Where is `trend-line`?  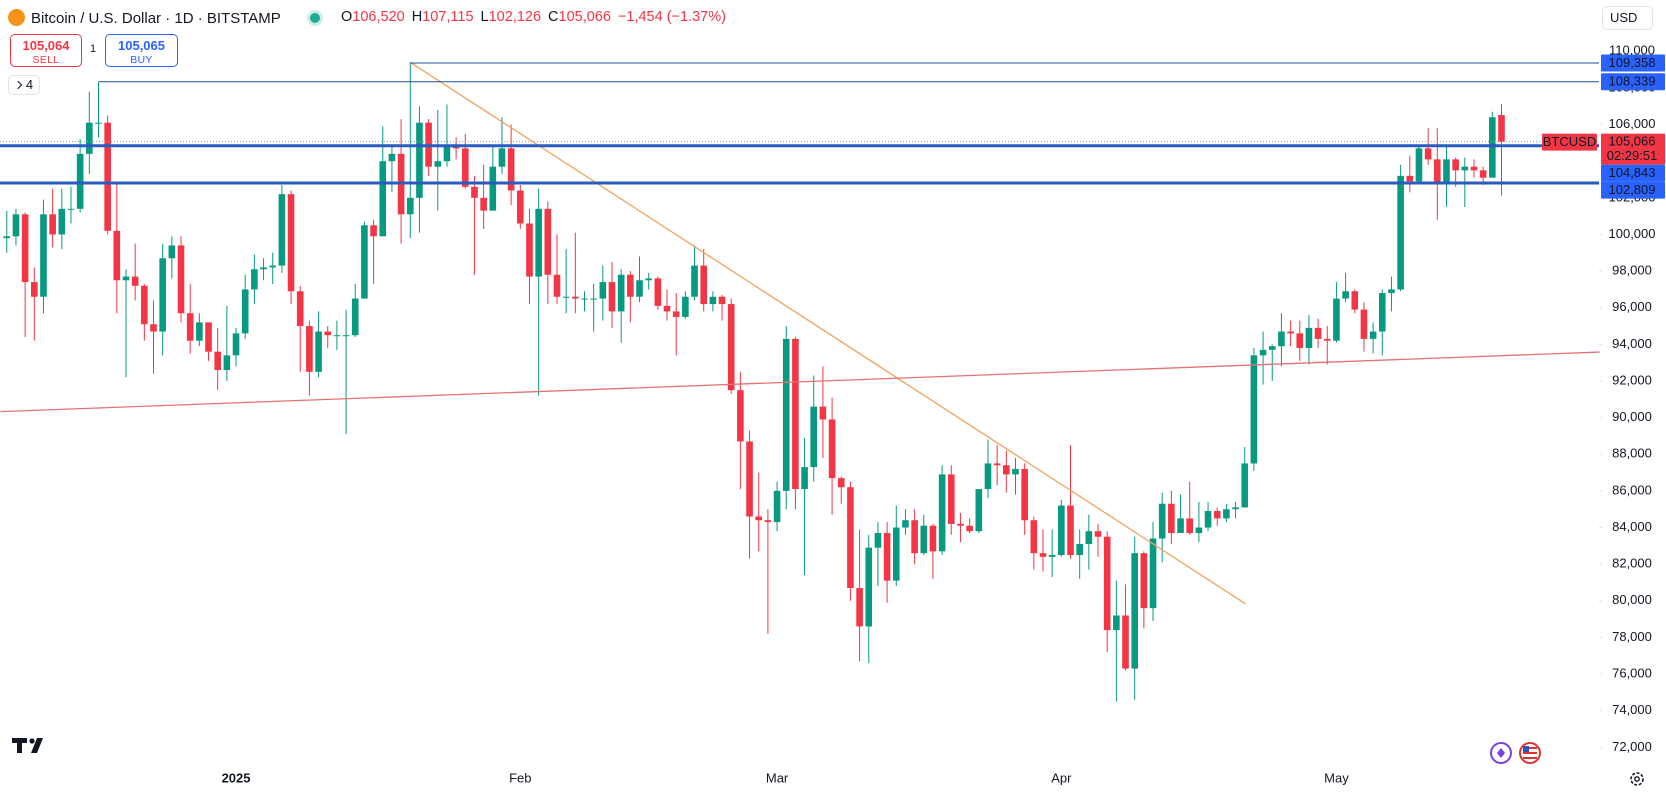
trend-line is located at coordinates (800, 382).